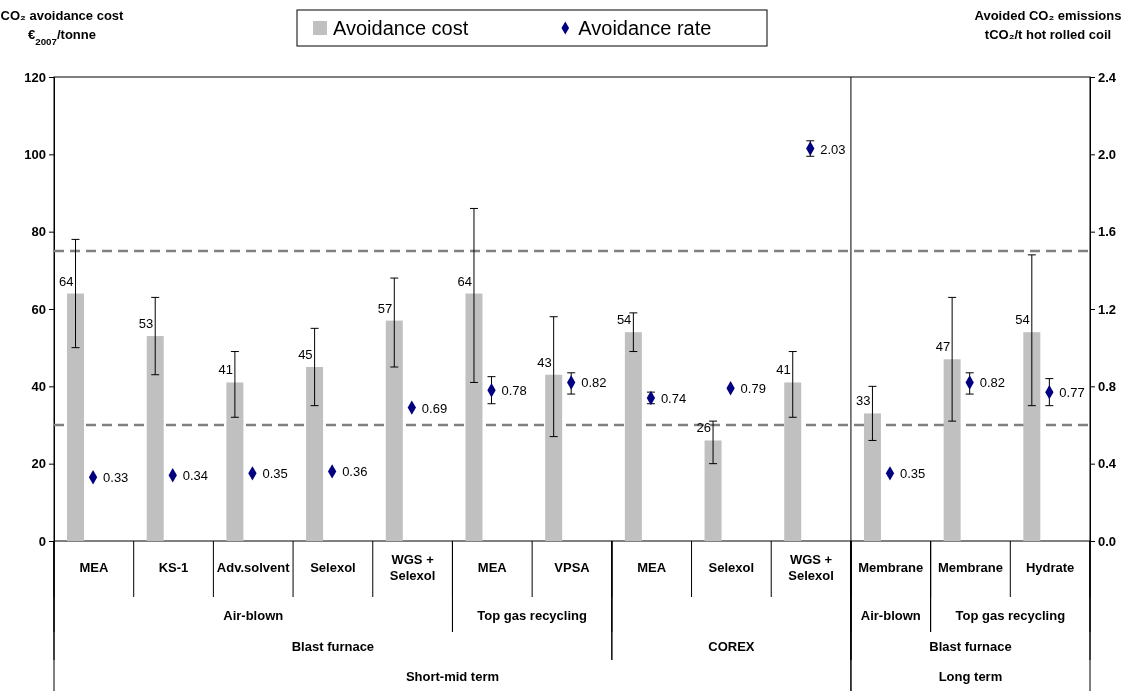 This screenshot has width=1131, height=691. What do you see at coordinates (1107, 77) in the screenshot?
I see `y2-tick-label: 2.4` at bounding box center [1107, 77].